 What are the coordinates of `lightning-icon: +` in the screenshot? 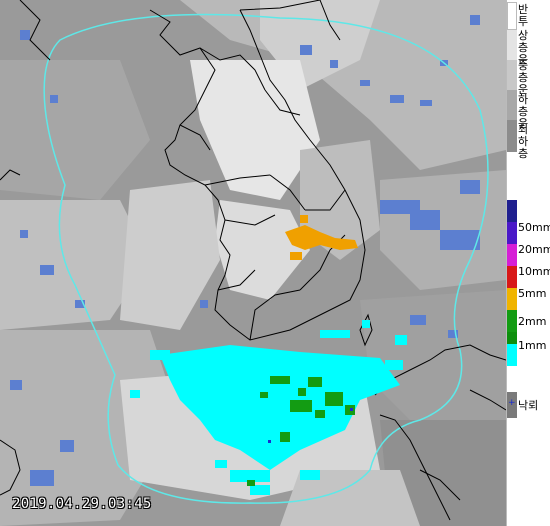 It's located at (512, 403).